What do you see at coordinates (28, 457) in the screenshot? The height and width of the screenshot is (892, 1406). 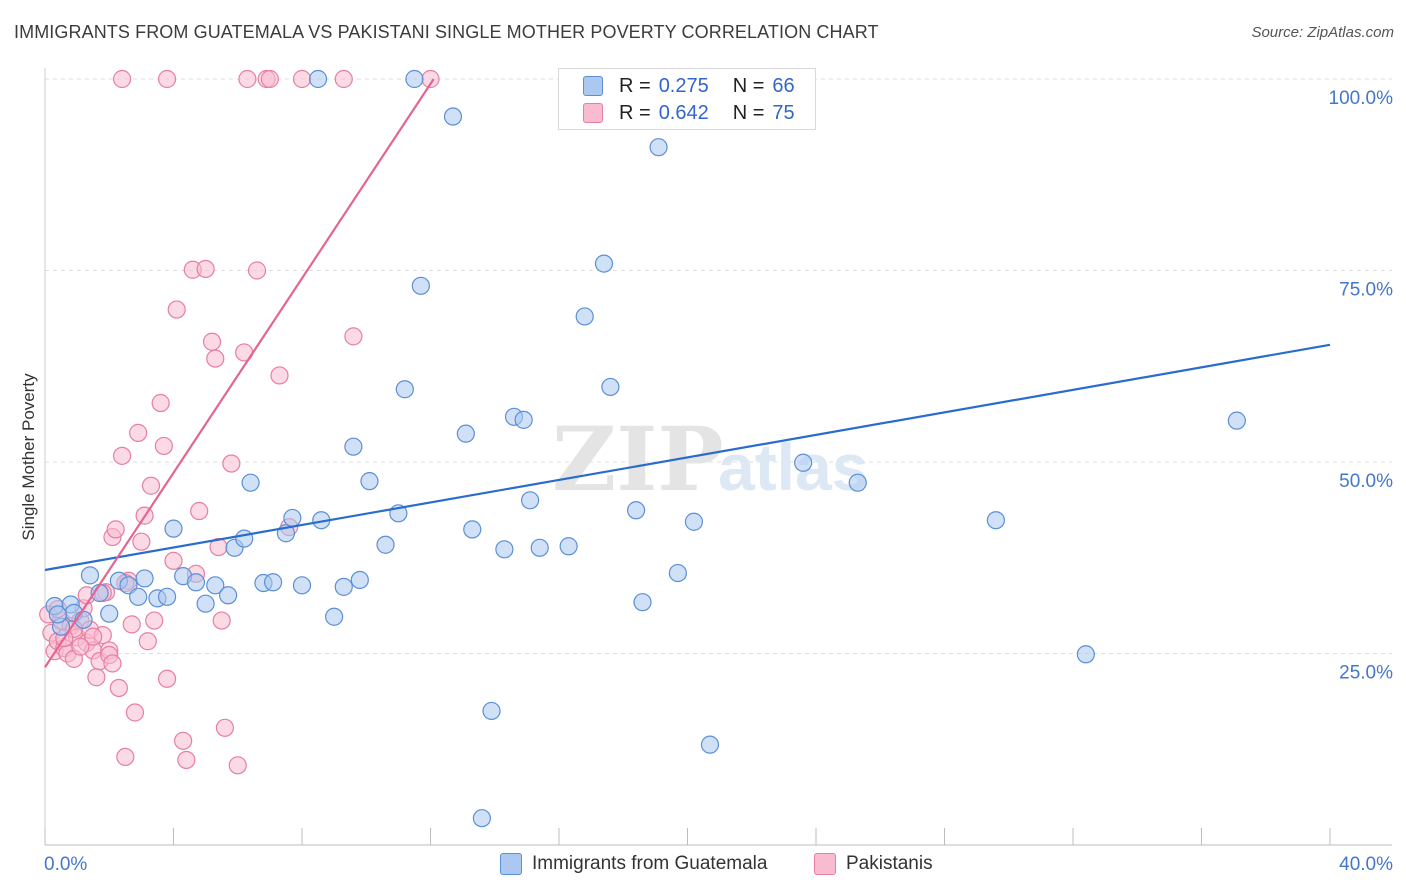 I see `y-axis-title: Single Mother Poverty` at bounding box center [28, 457].